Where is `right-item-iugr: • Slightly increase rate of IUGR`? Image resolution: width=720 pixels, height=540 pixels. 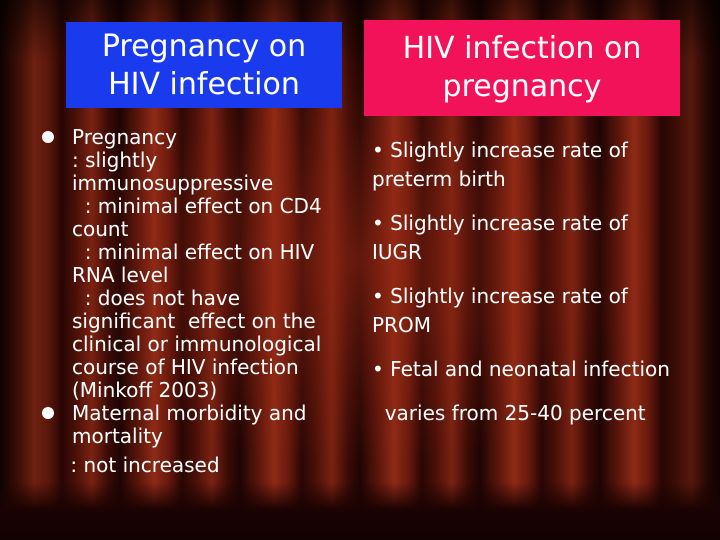
right-item-iugr: • Slightly increase rate of IUGR is located at coordinates (537, 238).